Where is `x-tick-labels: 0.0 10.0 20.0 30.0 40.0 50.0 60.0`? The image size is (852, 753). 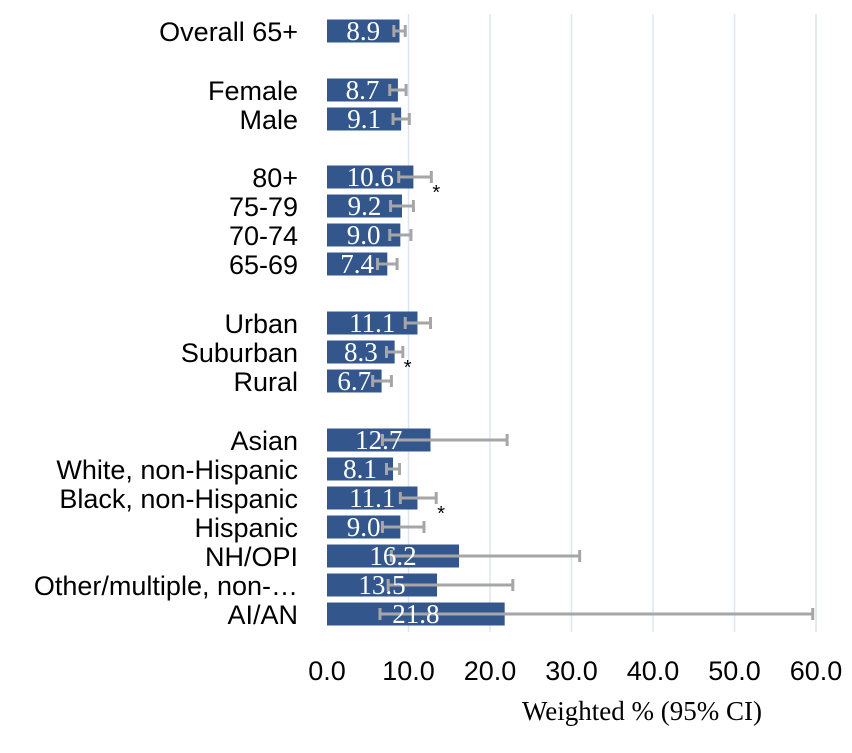 x-tick-labels: 0.0 10.0 20.0 30.0 40.0 50.0 60.0 is located at coordinates (575, 671).